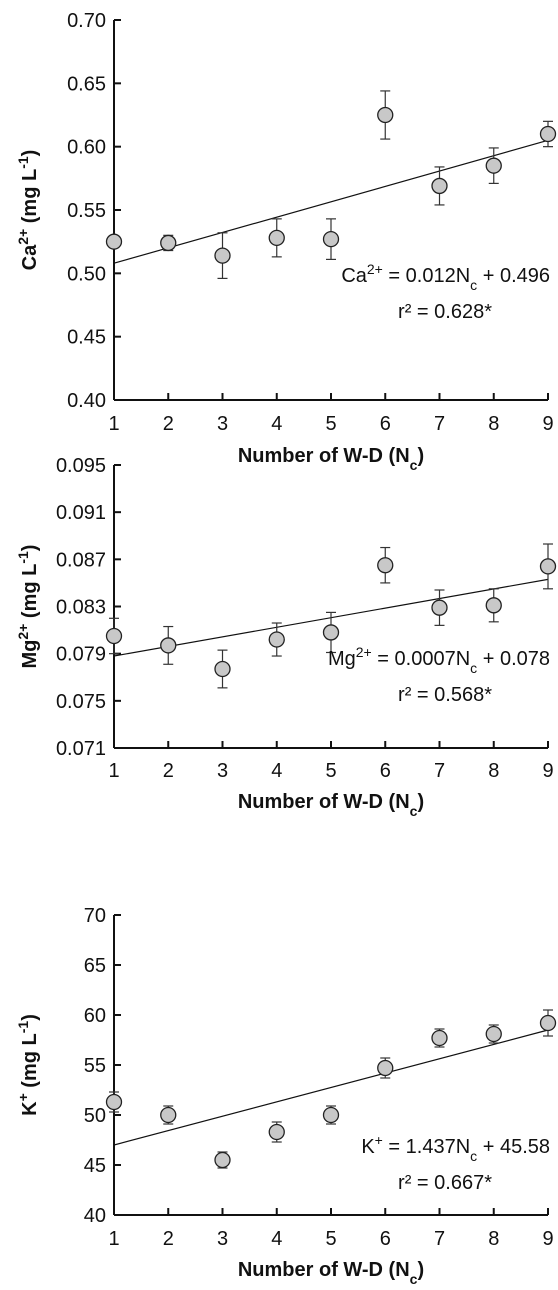 Image resolution: width=558 pixels, height=1290 pixels. What do you see at coordinates (439, 660) in the screenshot?
I see `regression-equation: Mg2+ = 0.0007Nc + 0.078` at bounding box center [439, 660].